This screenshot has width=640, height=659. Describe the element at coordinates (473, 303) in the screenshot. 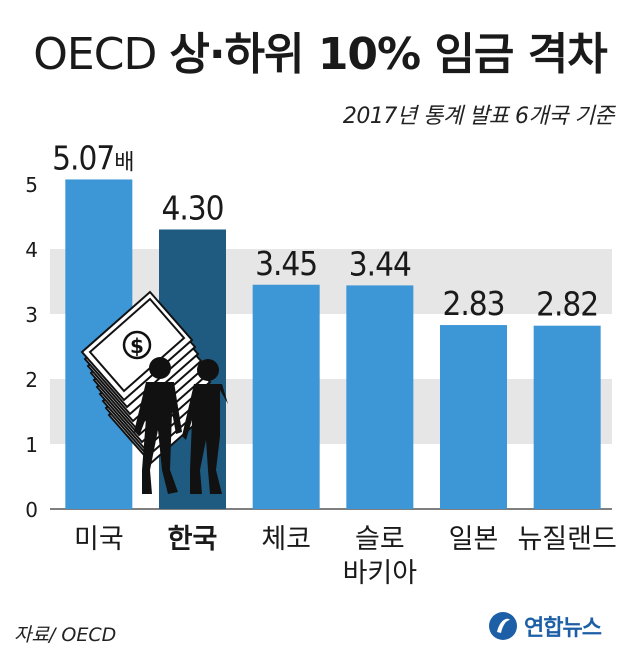

I see `data-label: 2.83` at that location.